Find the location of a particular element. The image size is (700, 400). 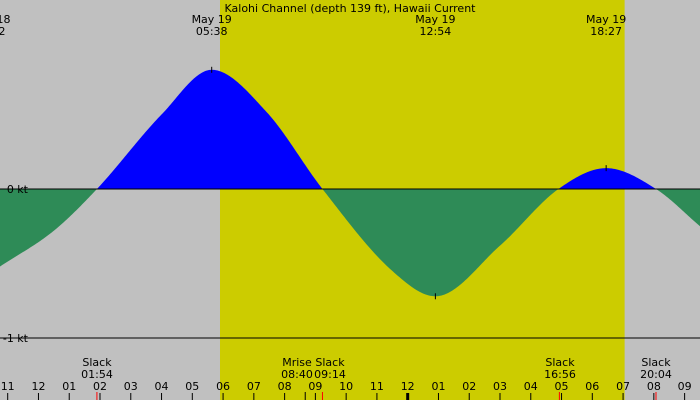

event-date-label: y 18 is located at coordinates (5, 19).